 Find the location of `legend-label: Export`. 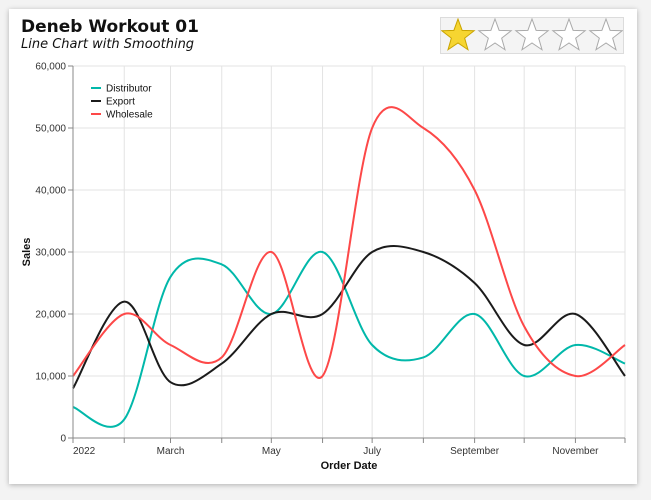

legend-label: Export is located at coordinates (120, 102).